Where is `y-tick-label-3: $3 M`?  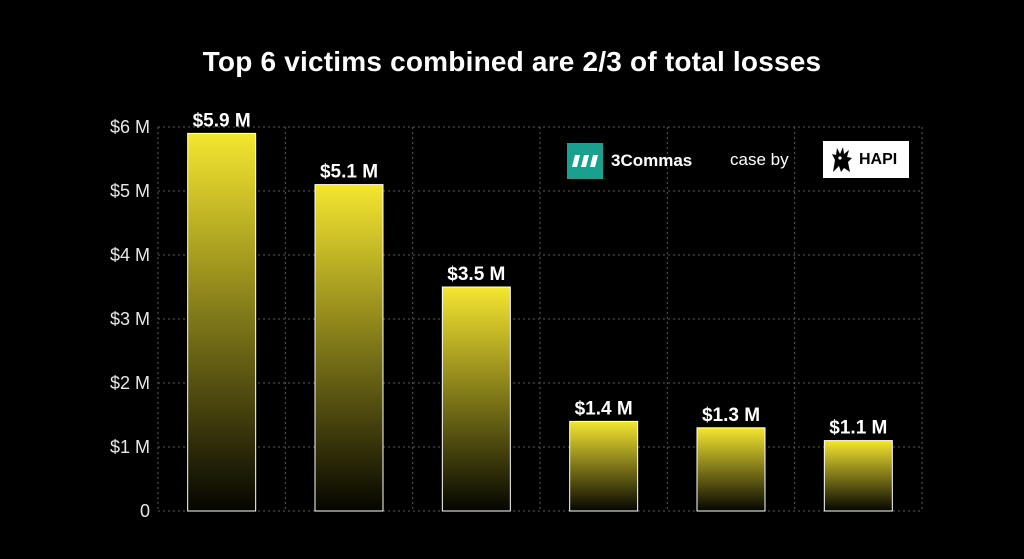 y-tick-label-3: $3 M is located at coordinates (130, 319).